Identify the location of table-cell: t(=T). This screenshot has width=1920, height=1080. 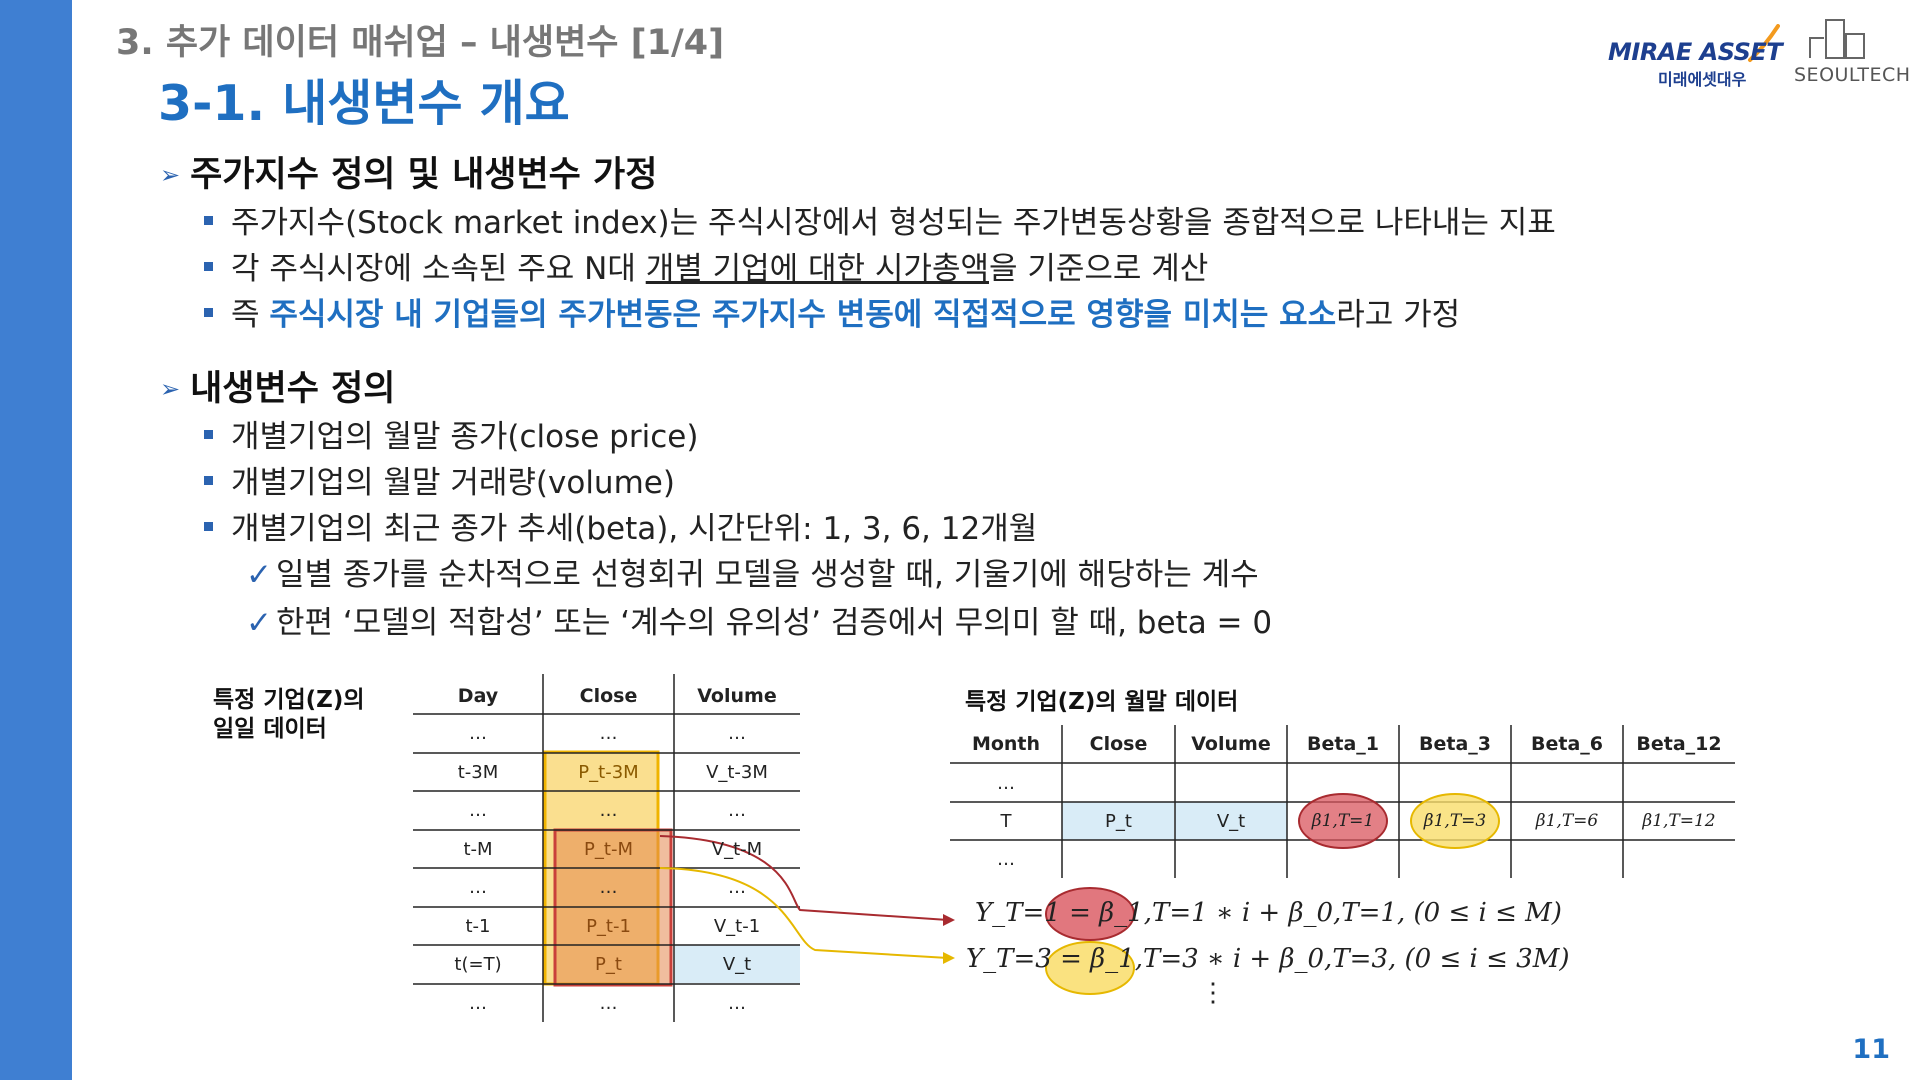
(478, 964).